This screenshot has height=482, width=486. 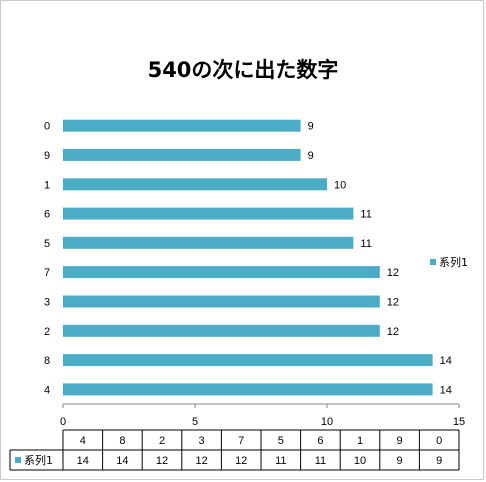 What do you see at coordinates (400, 441) in the screenshot?
I see `table-header-9: 9` at bounding box center [400, 441].